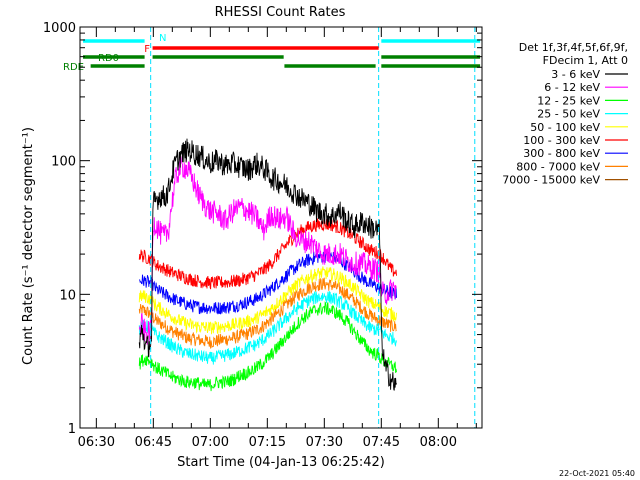 Image resolution: width=640 pixels, height=480 pixels. What do you see at coordinates (63, 162) in the screenshot?
I see `y-tick-label: 100` at bounding box center [63, 162].